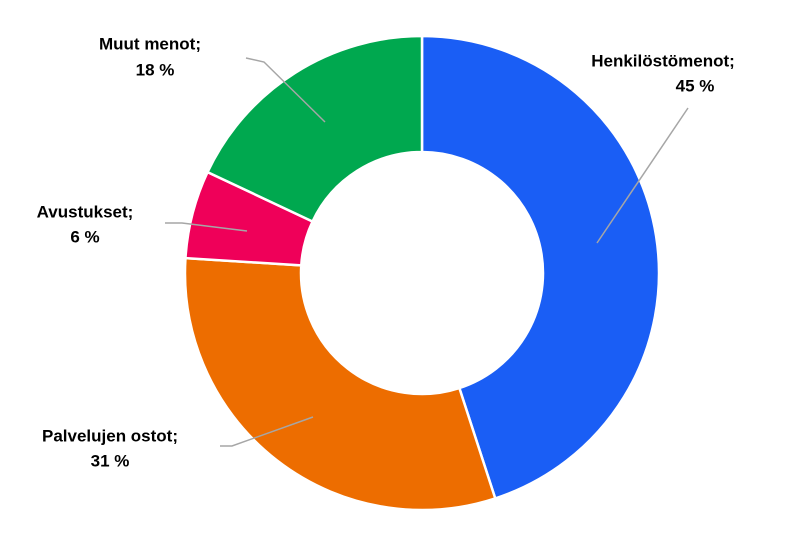 This screenshot has width=790, height=536. Describe the element at coordinates (314, 129) in the screenshot. I see `donut-slice` at that location.